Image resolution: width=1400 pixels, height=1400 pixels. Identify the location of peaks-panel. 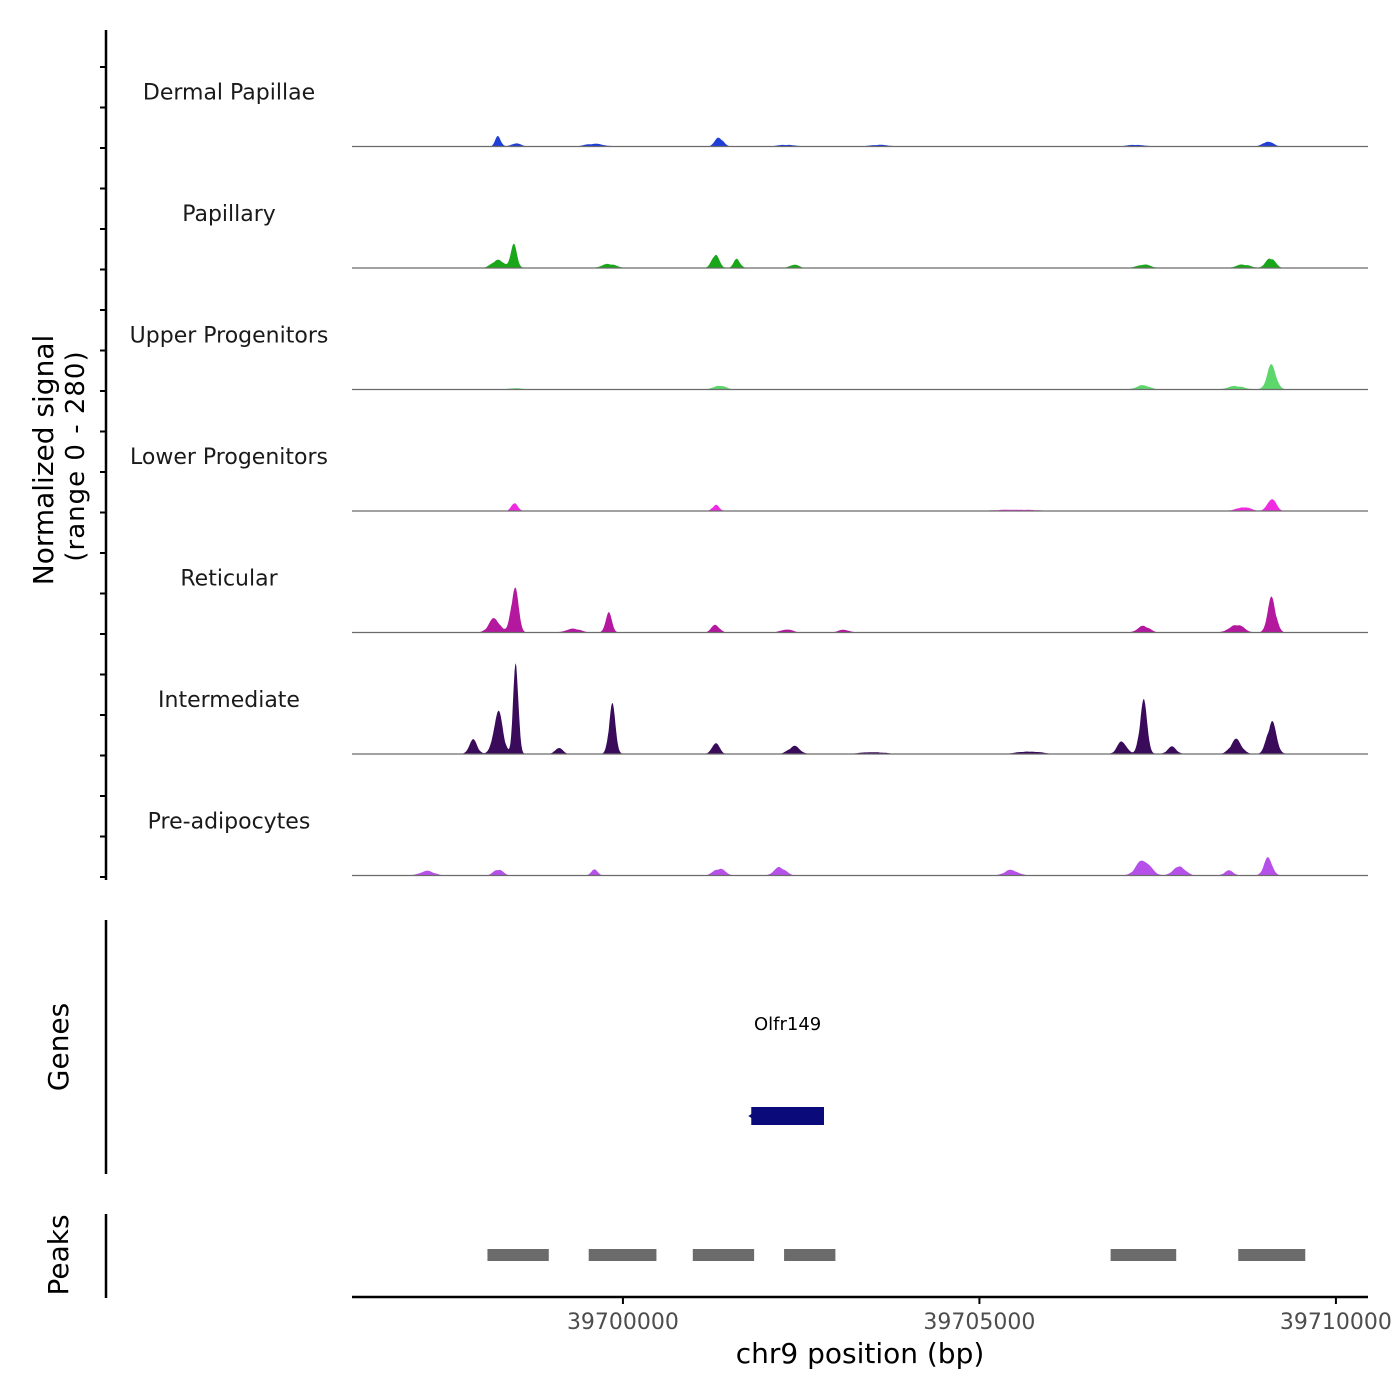
(705, 1256).